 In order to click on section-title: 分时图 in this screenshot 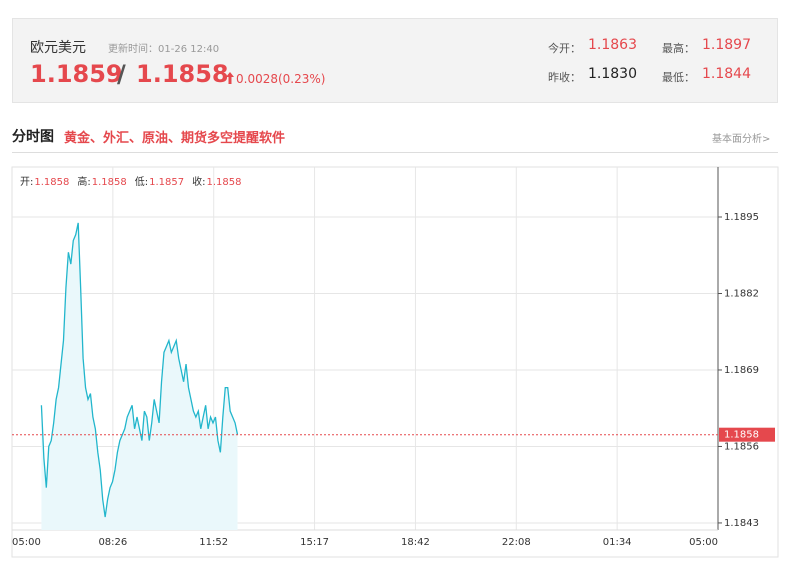, I will do `click(33, 137)`.